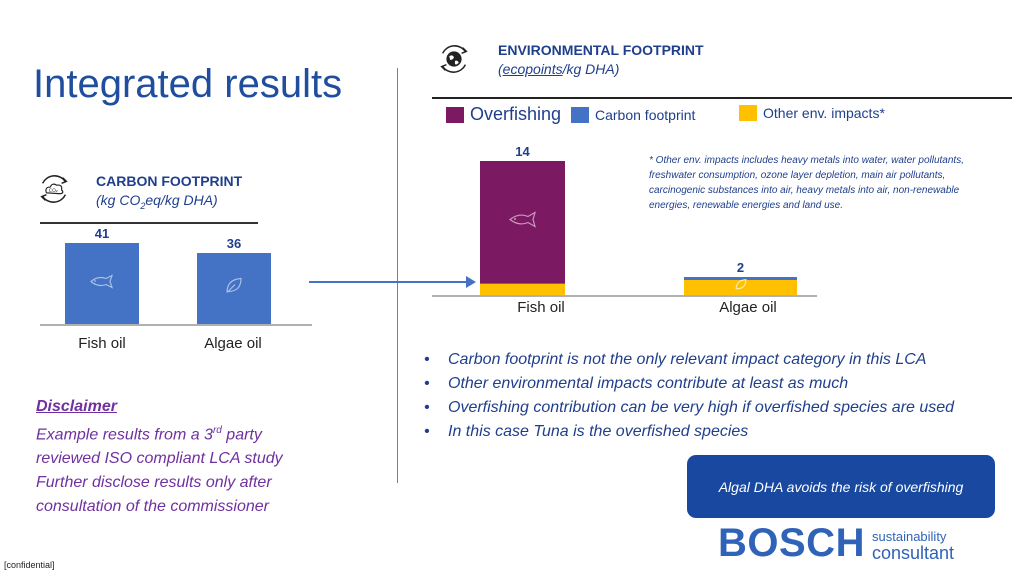 This screenshot has width=1022, height=576. I want to click on globe-cycle-icon, so click(454, 59).